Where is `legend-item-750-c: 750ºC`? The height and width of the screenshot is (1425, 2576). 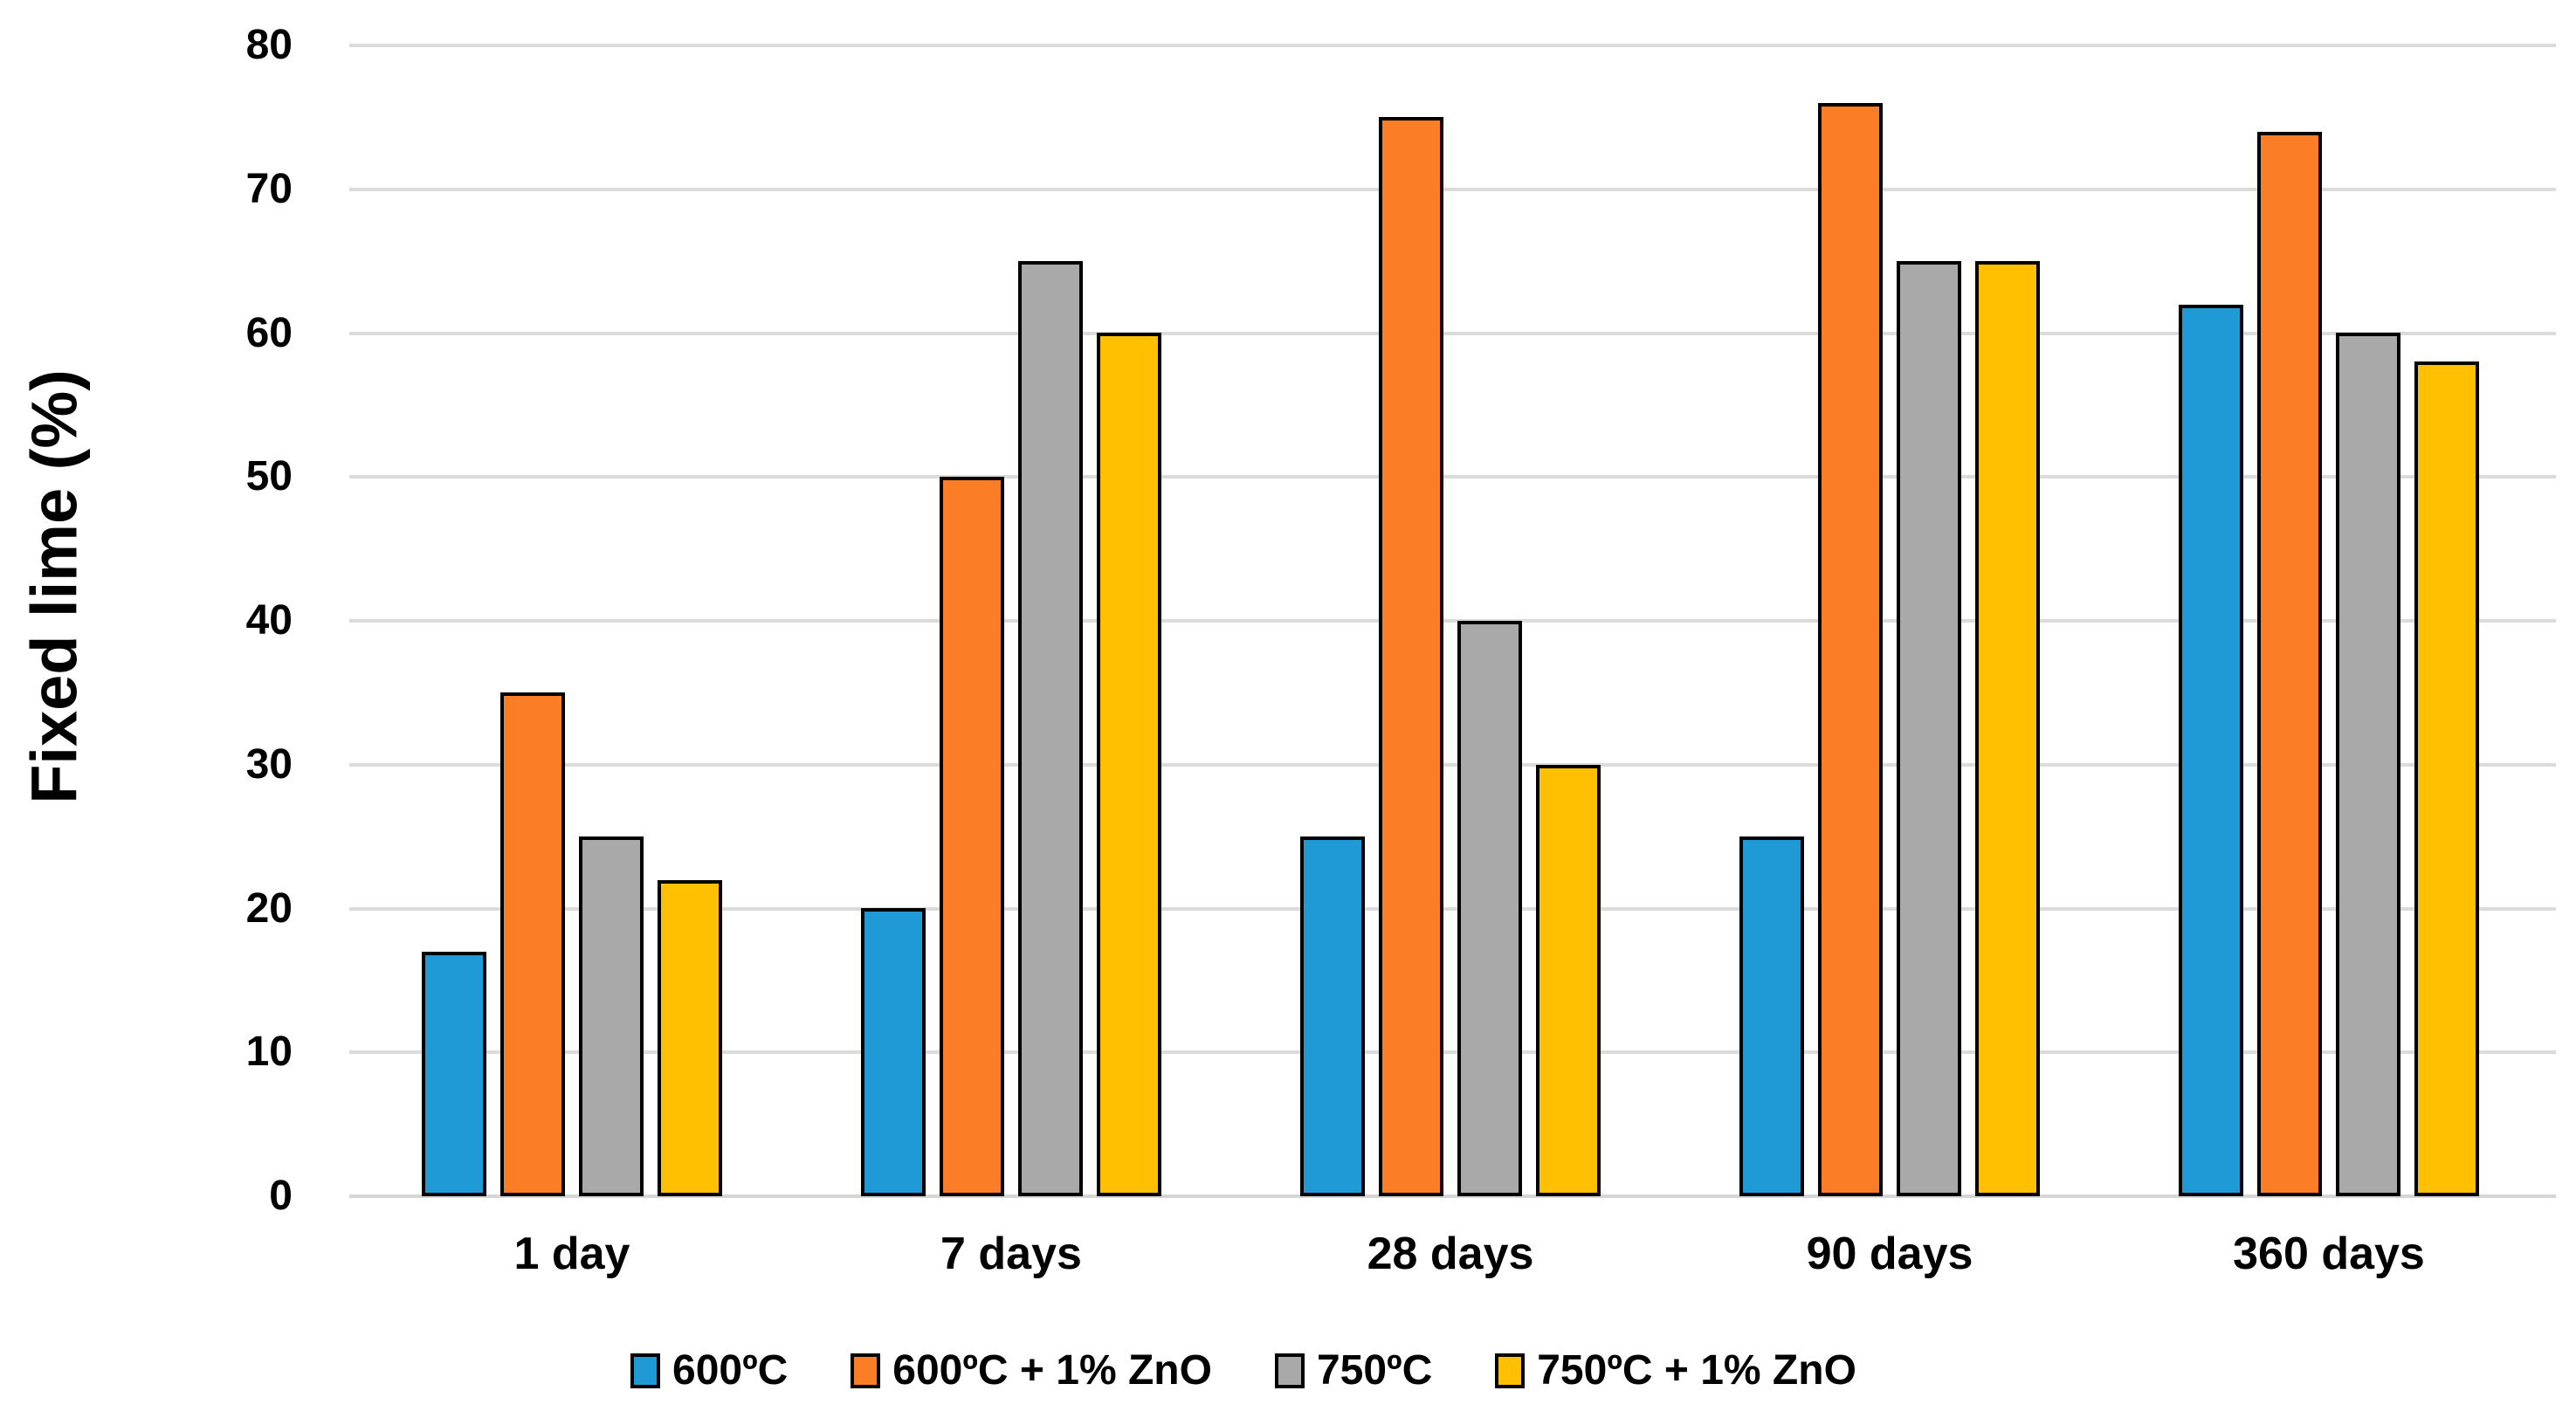 legend-item-750-c: 750ºC is located at coordinates (1353, 1370).